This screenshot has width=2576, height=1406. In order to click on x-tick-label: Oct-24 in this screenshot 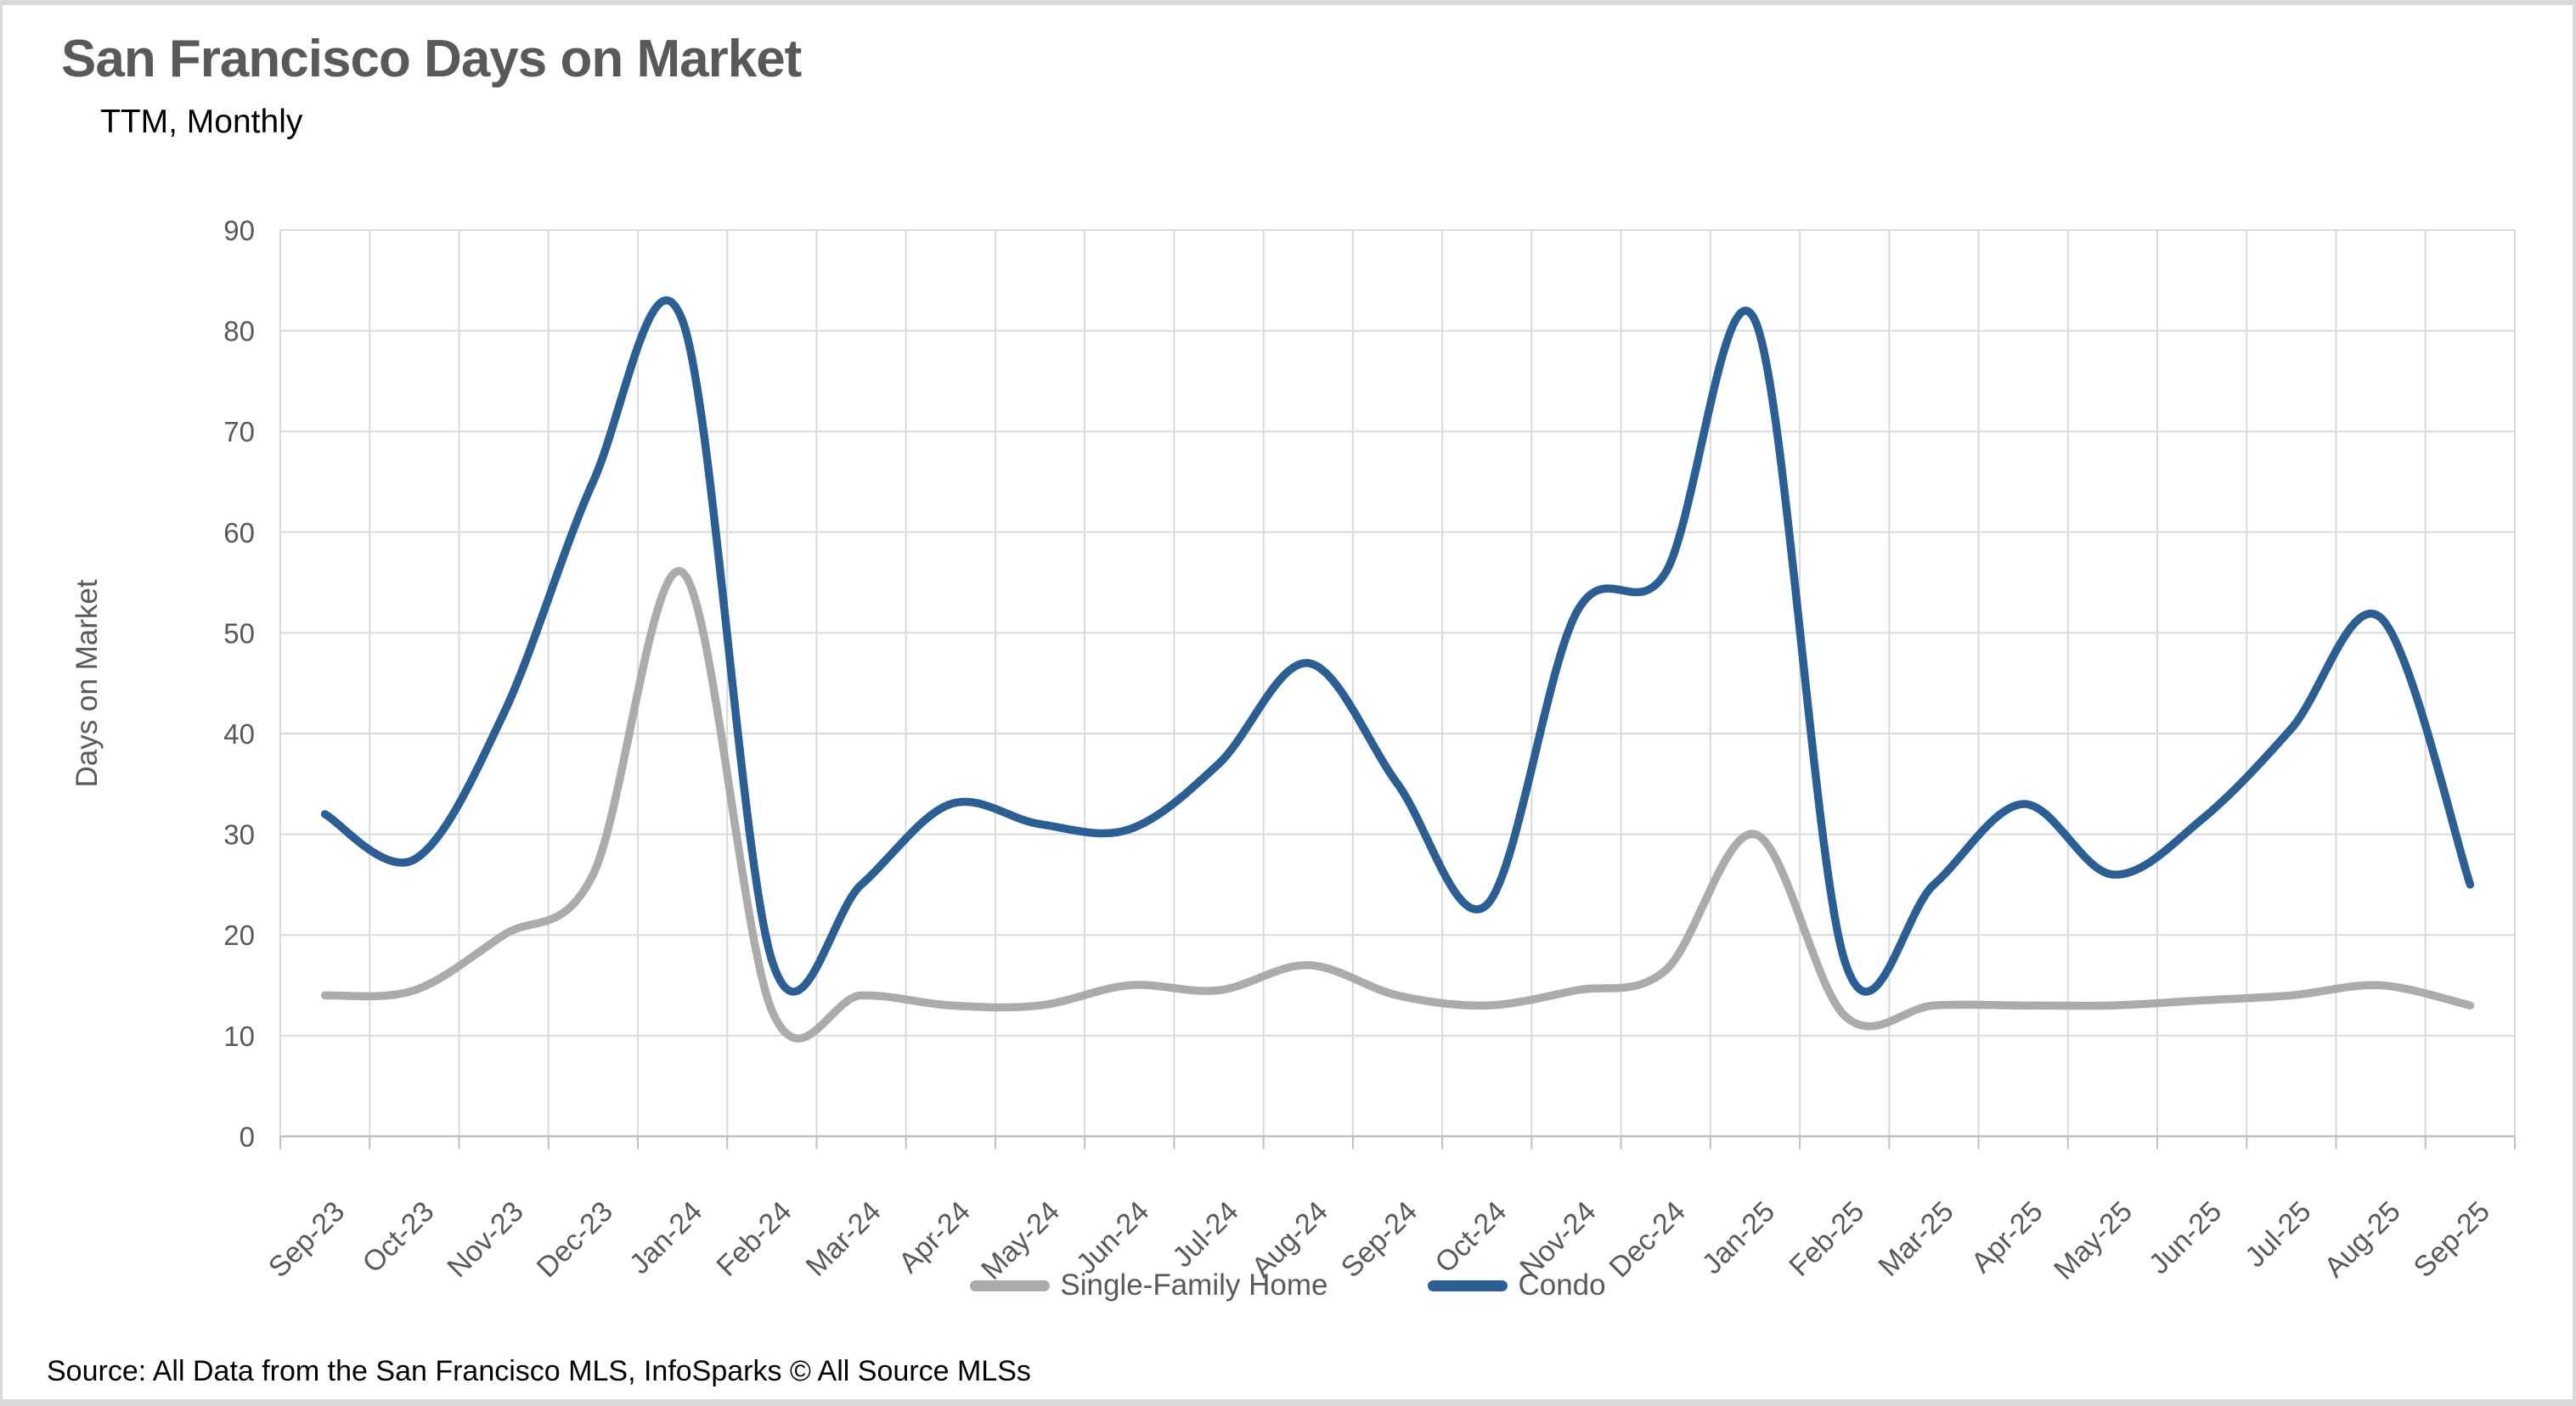, I will do `click(1471, 1237)`.